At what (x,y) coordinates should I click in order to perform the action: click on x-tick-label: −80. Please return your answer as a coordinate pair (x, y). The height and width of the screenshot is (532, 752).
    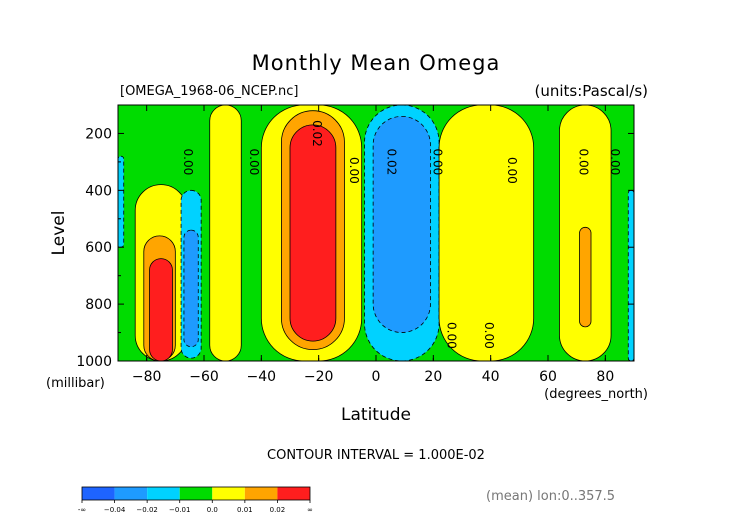
    Looking at the image, I should click on (147, 377).